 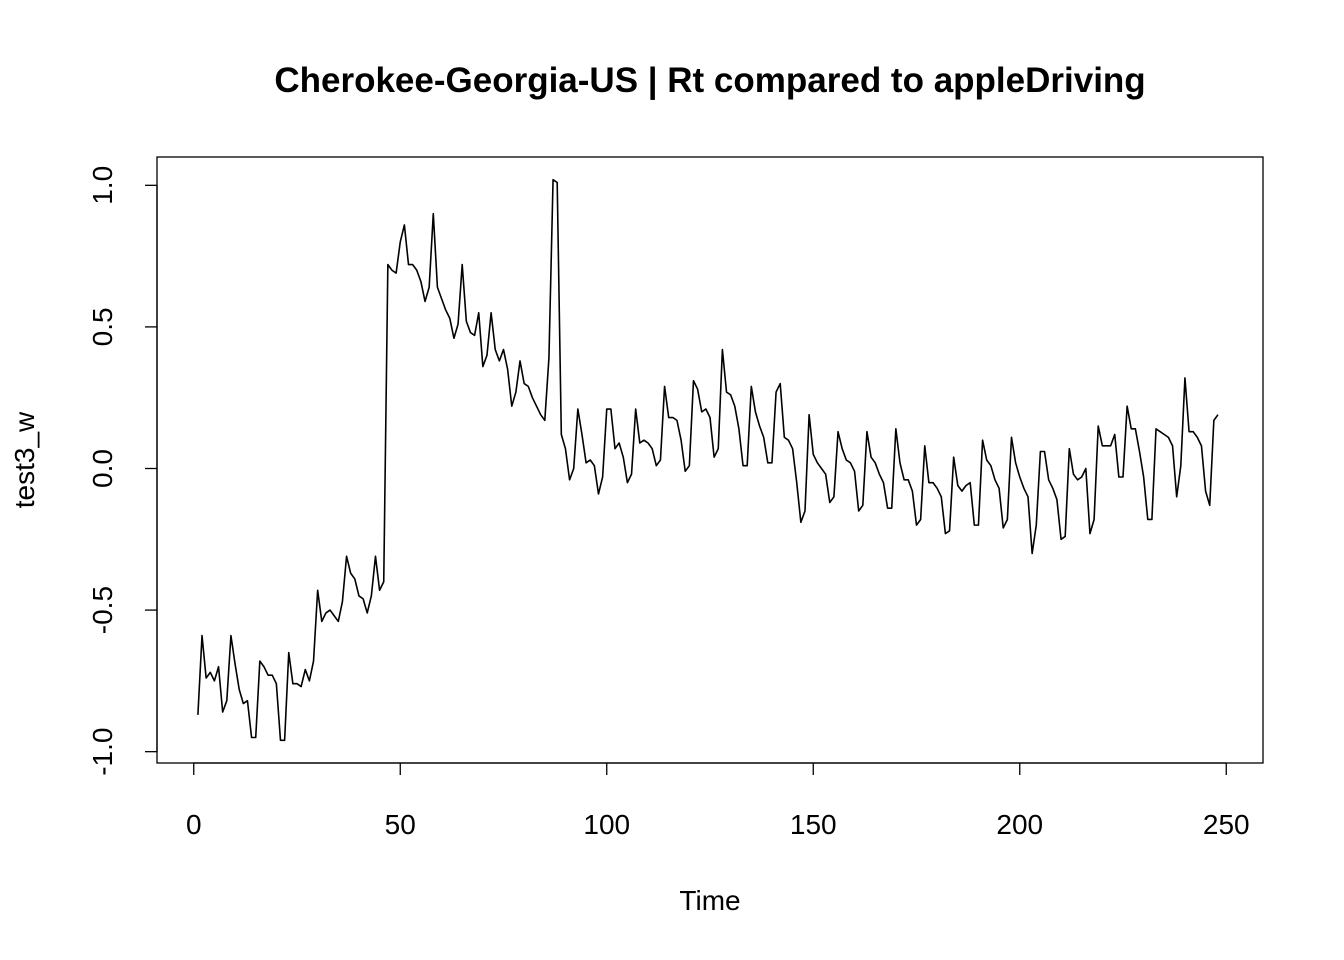 What do you see at coordinates (813, 824) in the screenshot?
I see `x-tick-label: 150` at bounding box center [813, 824].